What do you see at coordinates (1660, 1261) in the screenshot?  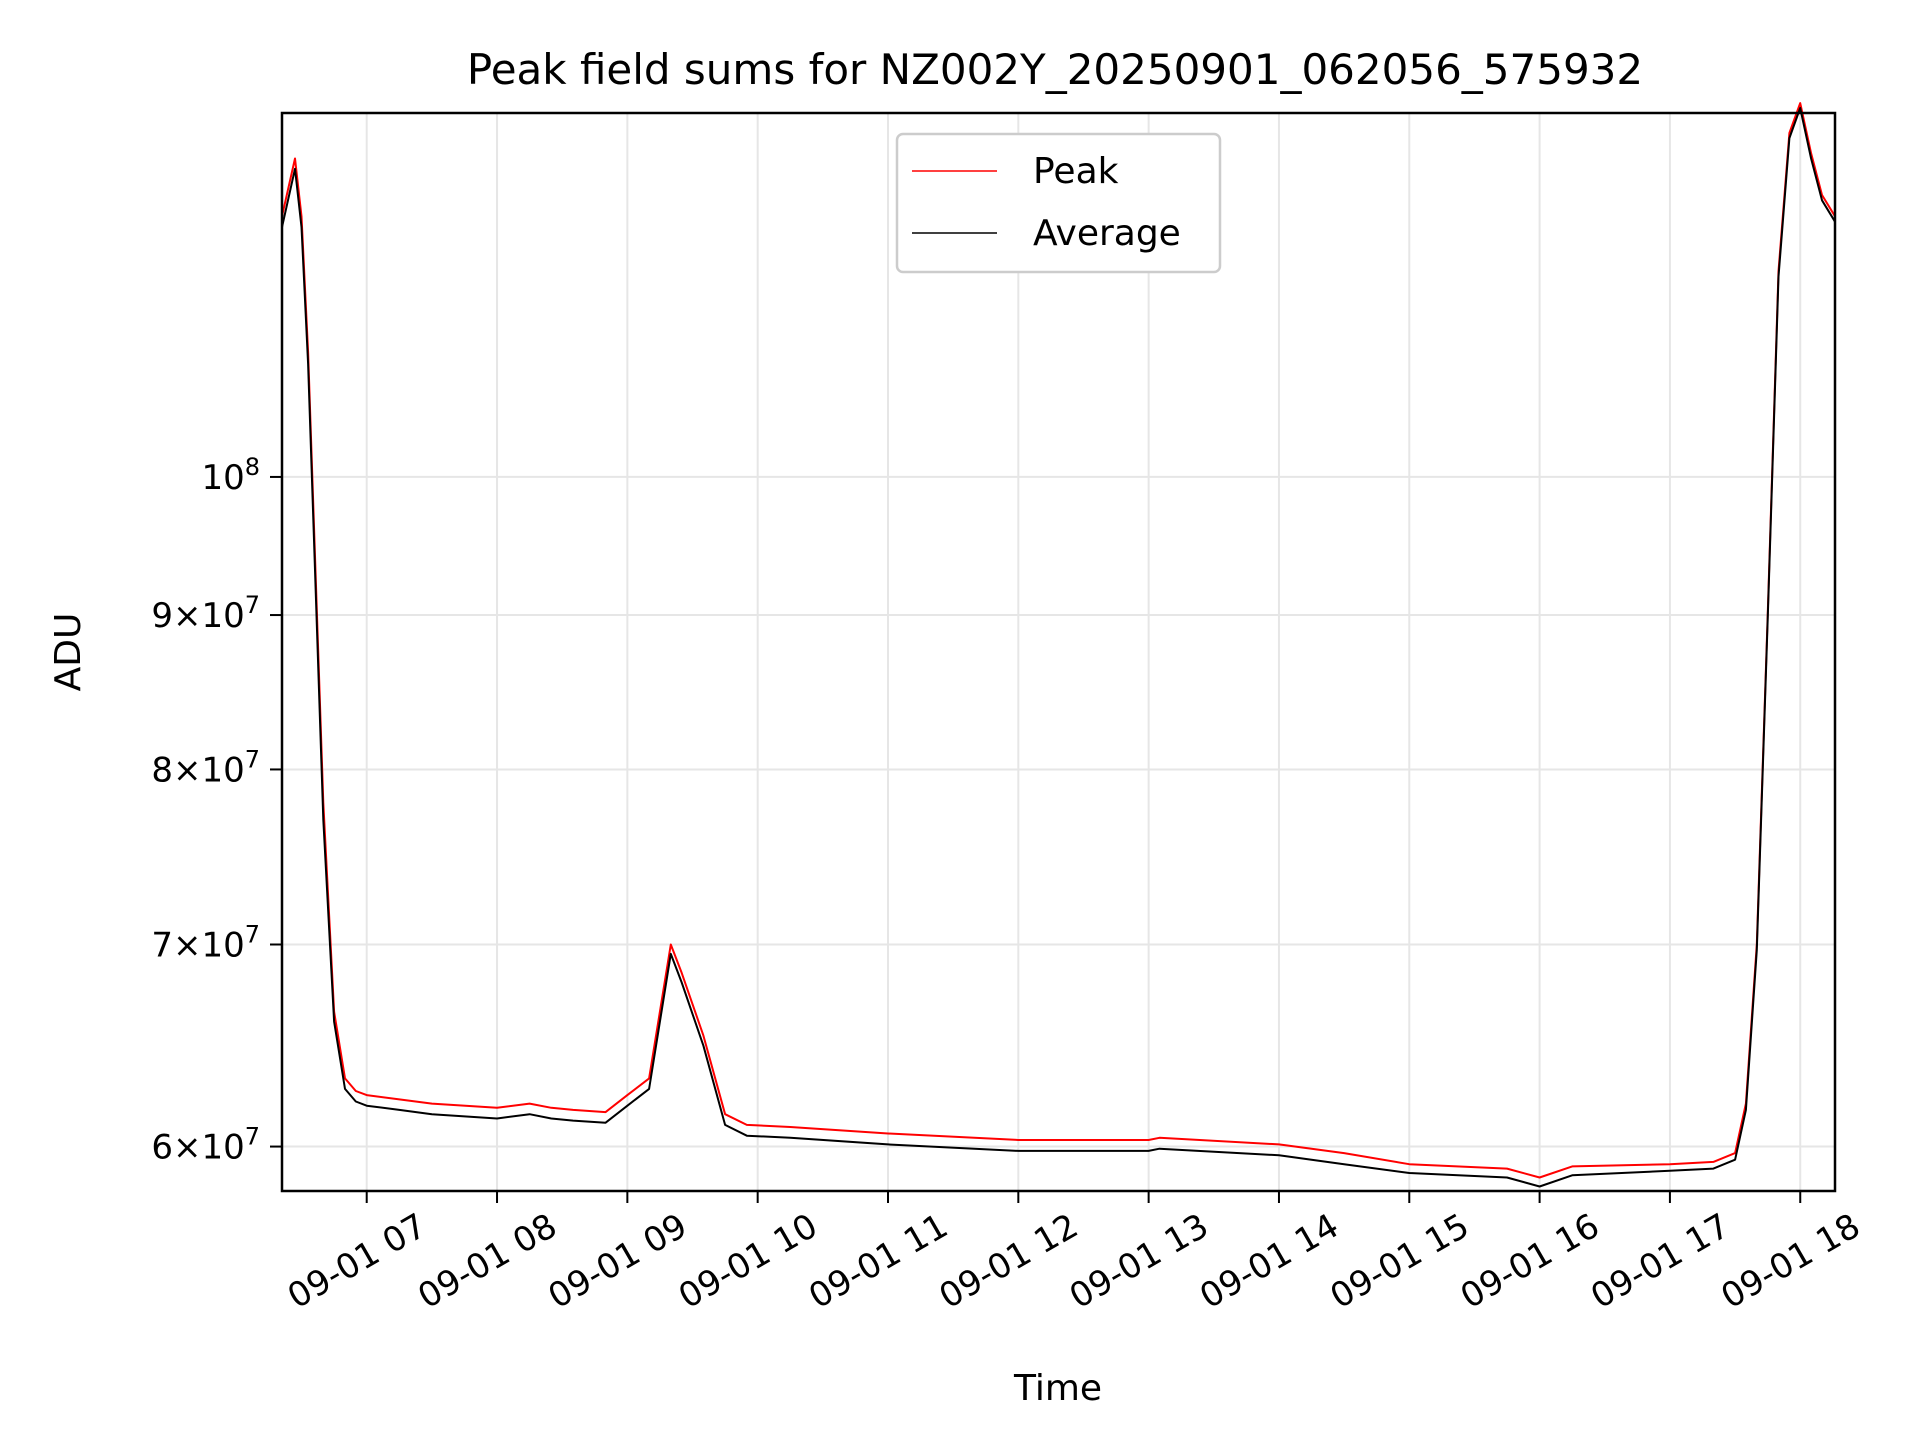 I see `x-tick-label: 09-01 17` at bounding box center [1660, 1261].